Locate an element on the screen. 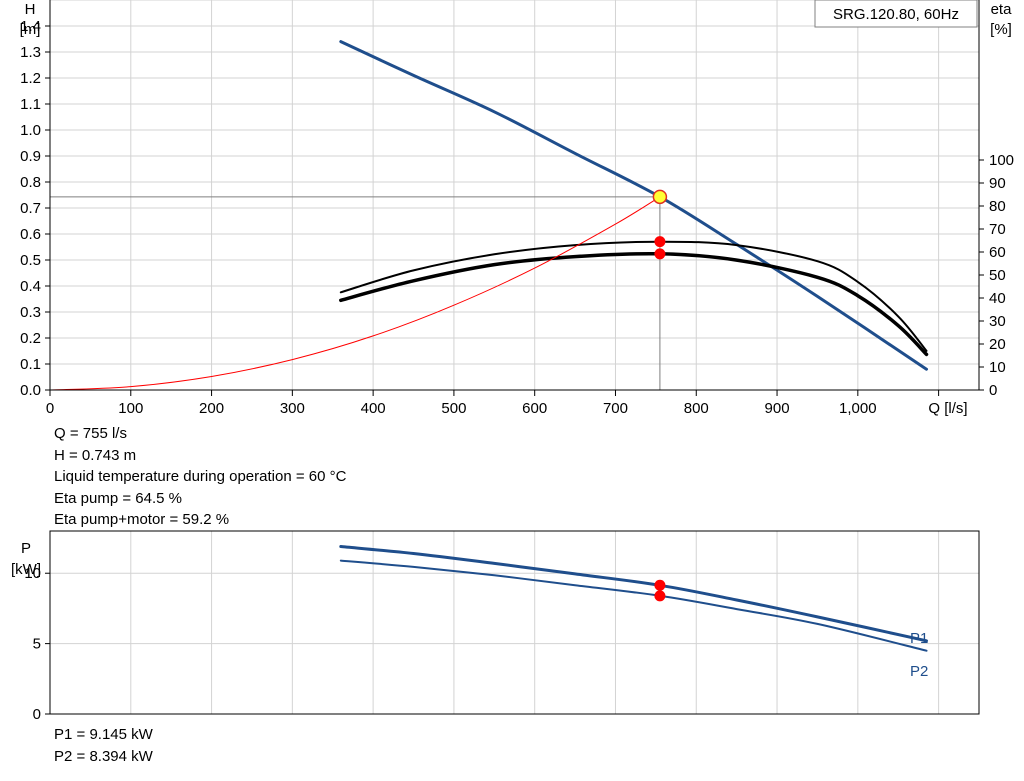  y-tick-label: 0.5 is located at coordinates (30, 260).